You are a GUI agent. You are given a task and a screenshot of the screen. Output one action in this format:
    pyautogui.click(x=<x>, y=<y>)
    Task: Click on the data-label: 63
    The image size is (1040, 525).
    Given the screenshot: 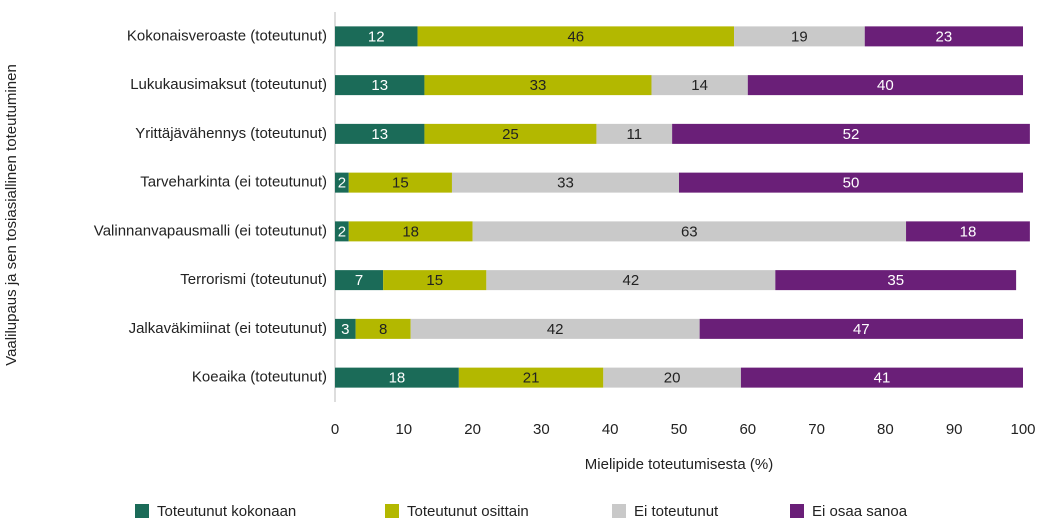 What is the action you would take?
    pyautogui.click(x=689, y=231)
    